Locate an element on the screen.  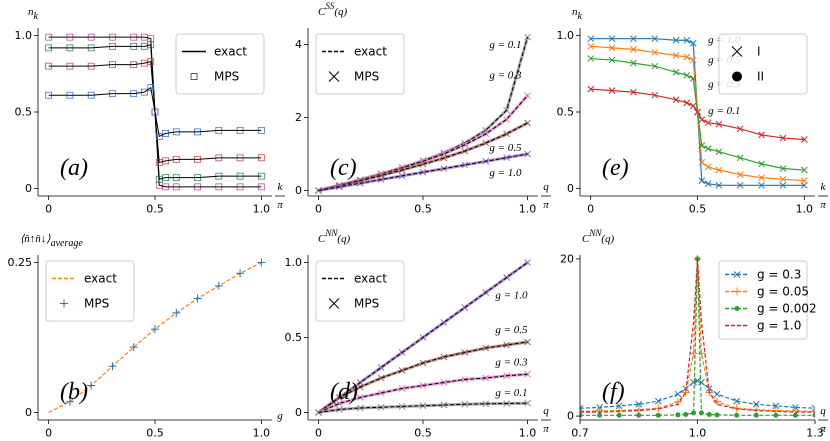
y-tick-label: 2 is located at coordinates (298, 117).